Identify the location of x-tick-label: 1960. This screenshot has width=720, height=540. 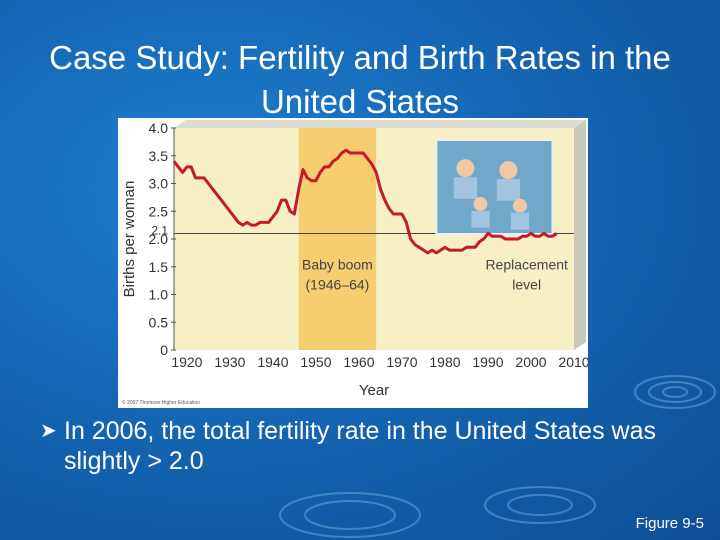
(358, 362).